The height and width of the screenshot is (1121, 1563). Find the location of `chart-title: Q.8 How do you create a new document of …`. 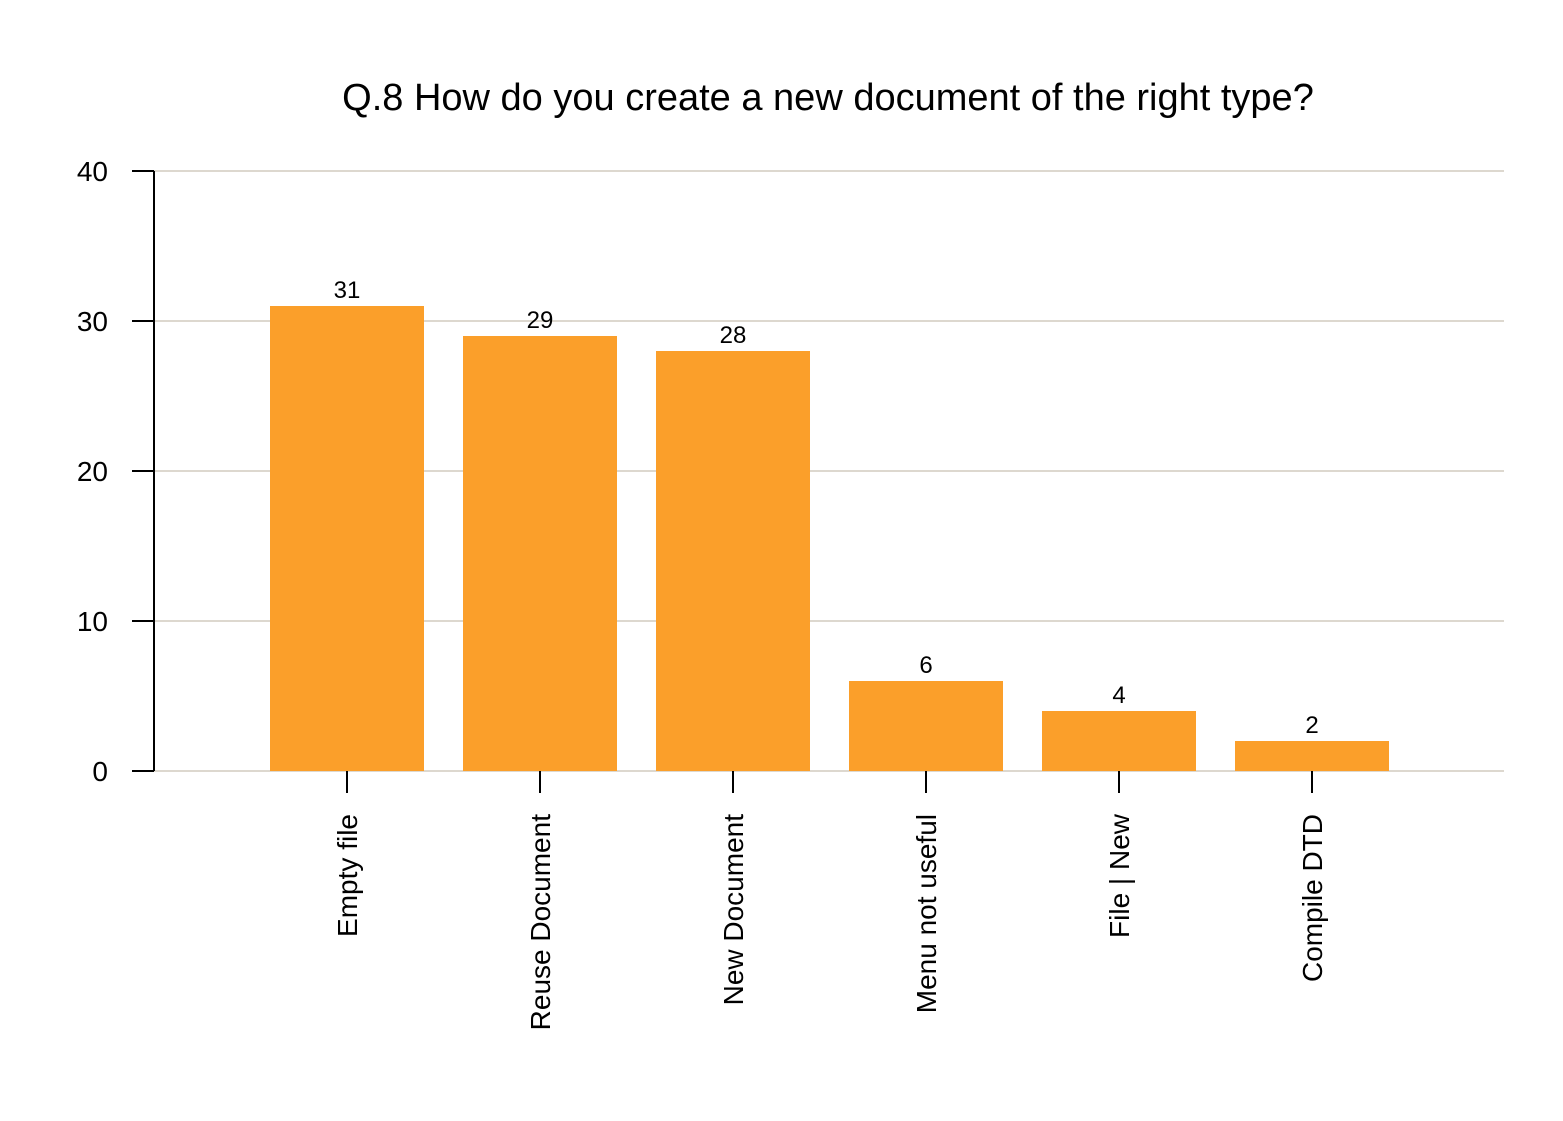

chart-title: Q.8 How do you create a new document of … is located at coordinates (828, 98).